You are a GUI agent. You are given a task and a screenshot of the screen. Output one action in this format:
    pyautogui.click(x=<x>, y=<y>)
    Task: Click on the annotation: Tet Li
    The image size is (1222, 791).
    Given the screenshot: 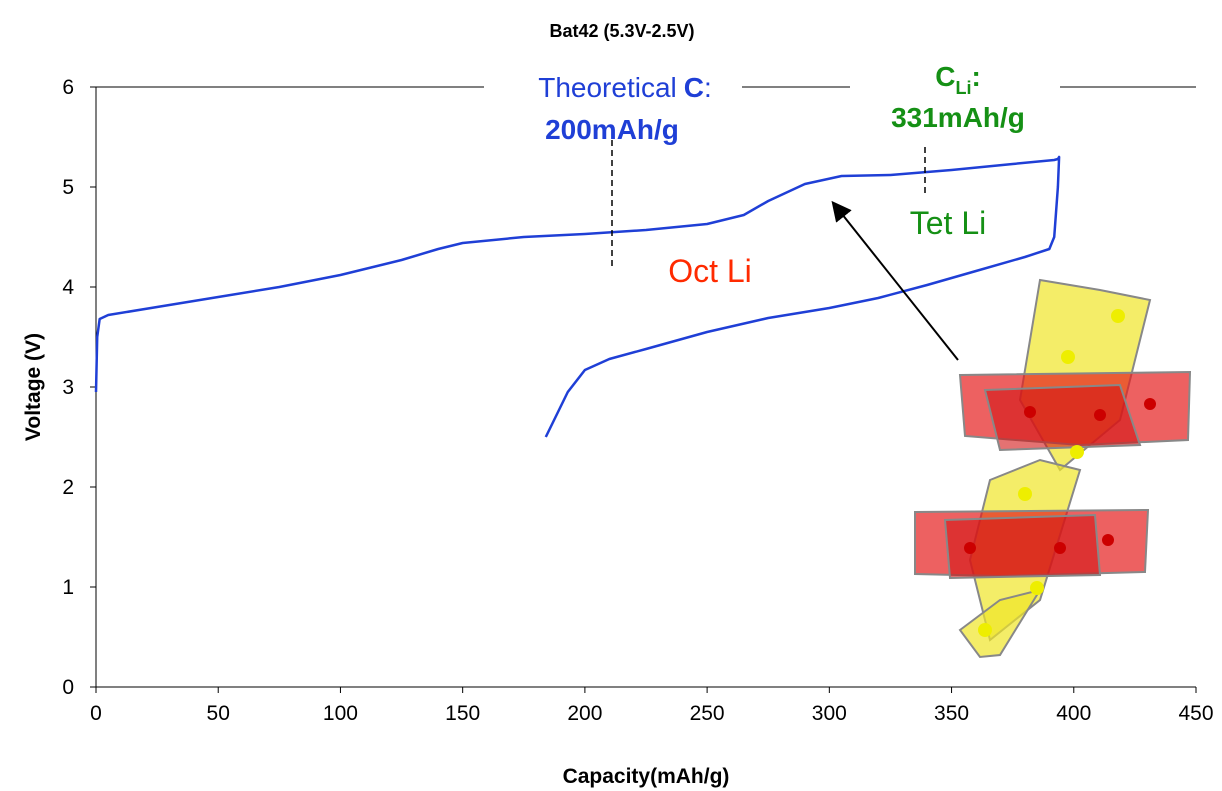 What is the action you would take?
    pyautogui.click(x=948, y=223)
    